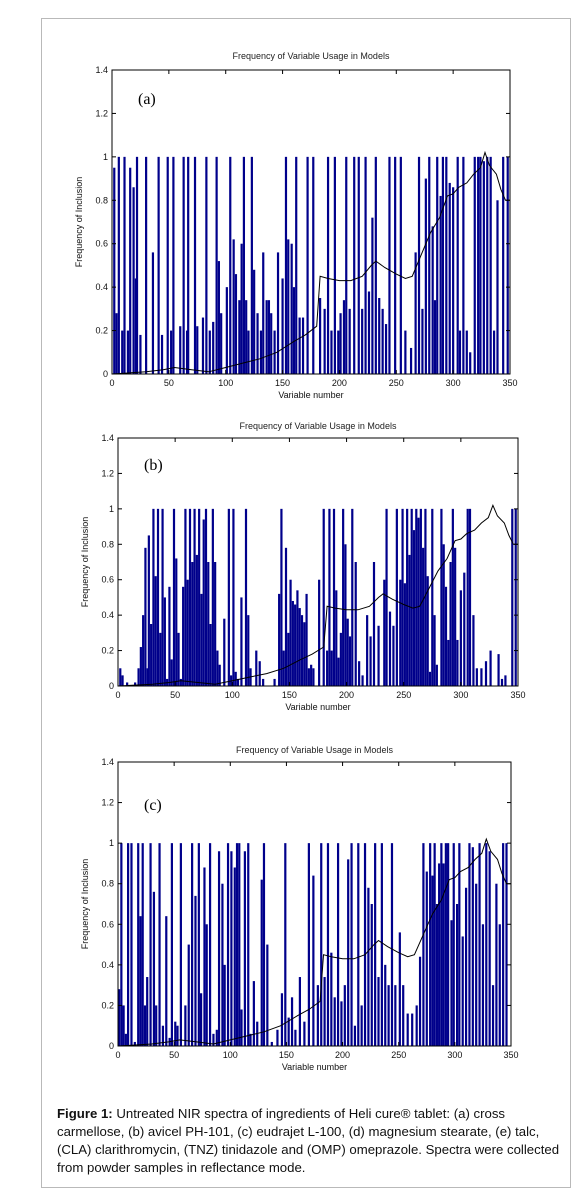 This screenshot has height=1196, width=584. Describe the element at coordinates (453, 383) in the screenshot. I see `chart-a-xtick-label: 300` at that location.